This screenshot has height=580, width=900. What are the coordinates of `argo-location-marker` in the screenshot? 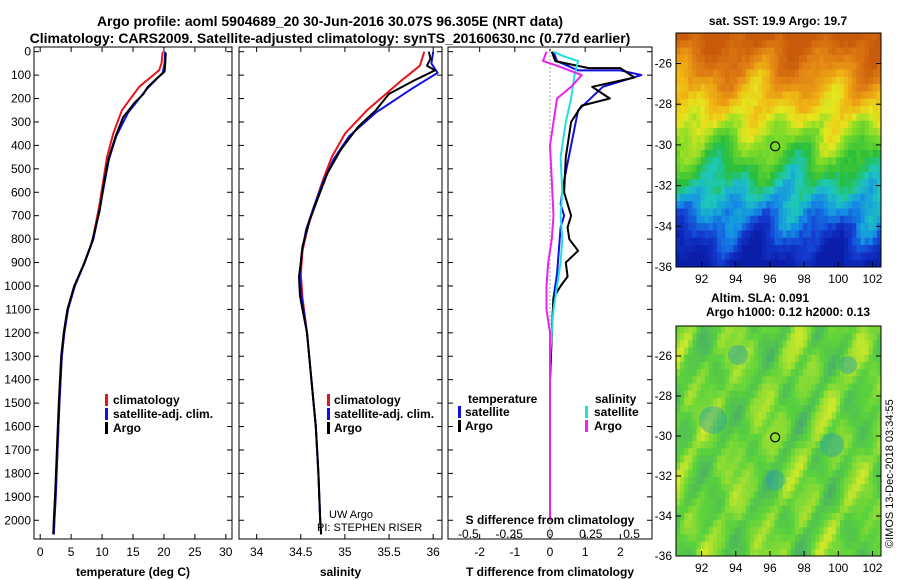 It's located at (775, 146).